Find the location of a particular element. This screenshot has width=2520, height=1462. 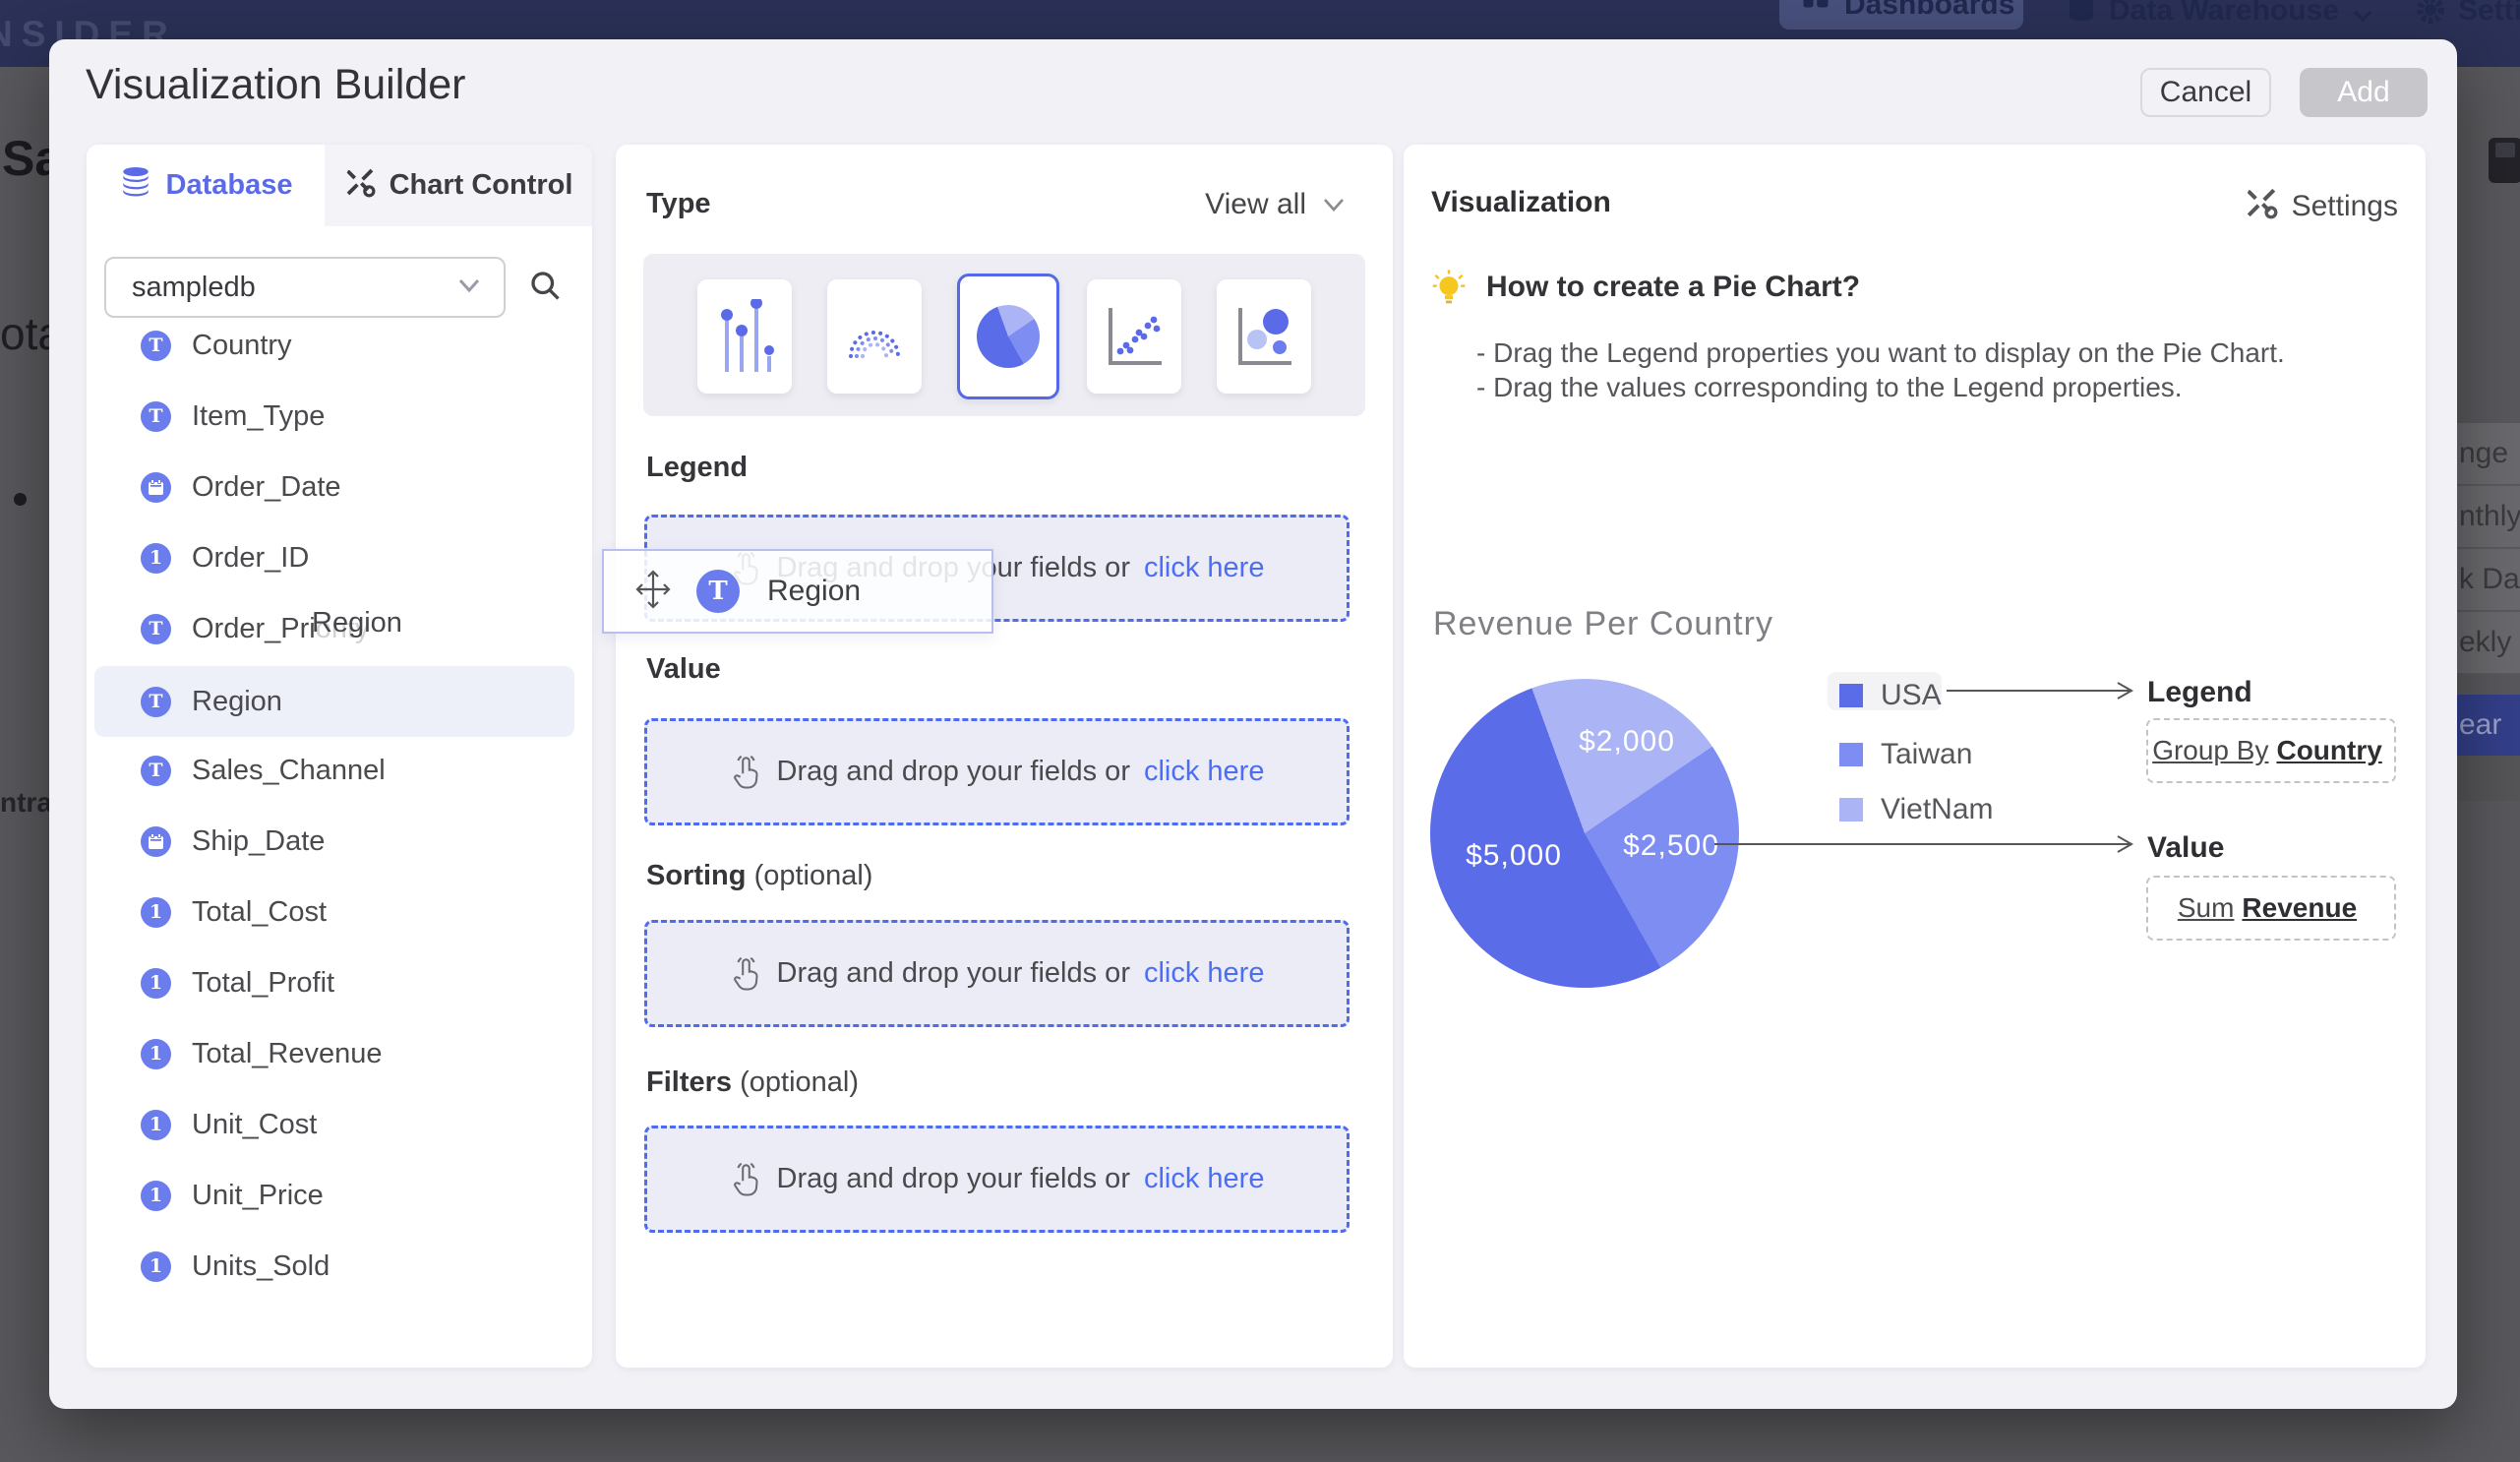

lollipop-chart-icon is located at coordinates (747, 335).